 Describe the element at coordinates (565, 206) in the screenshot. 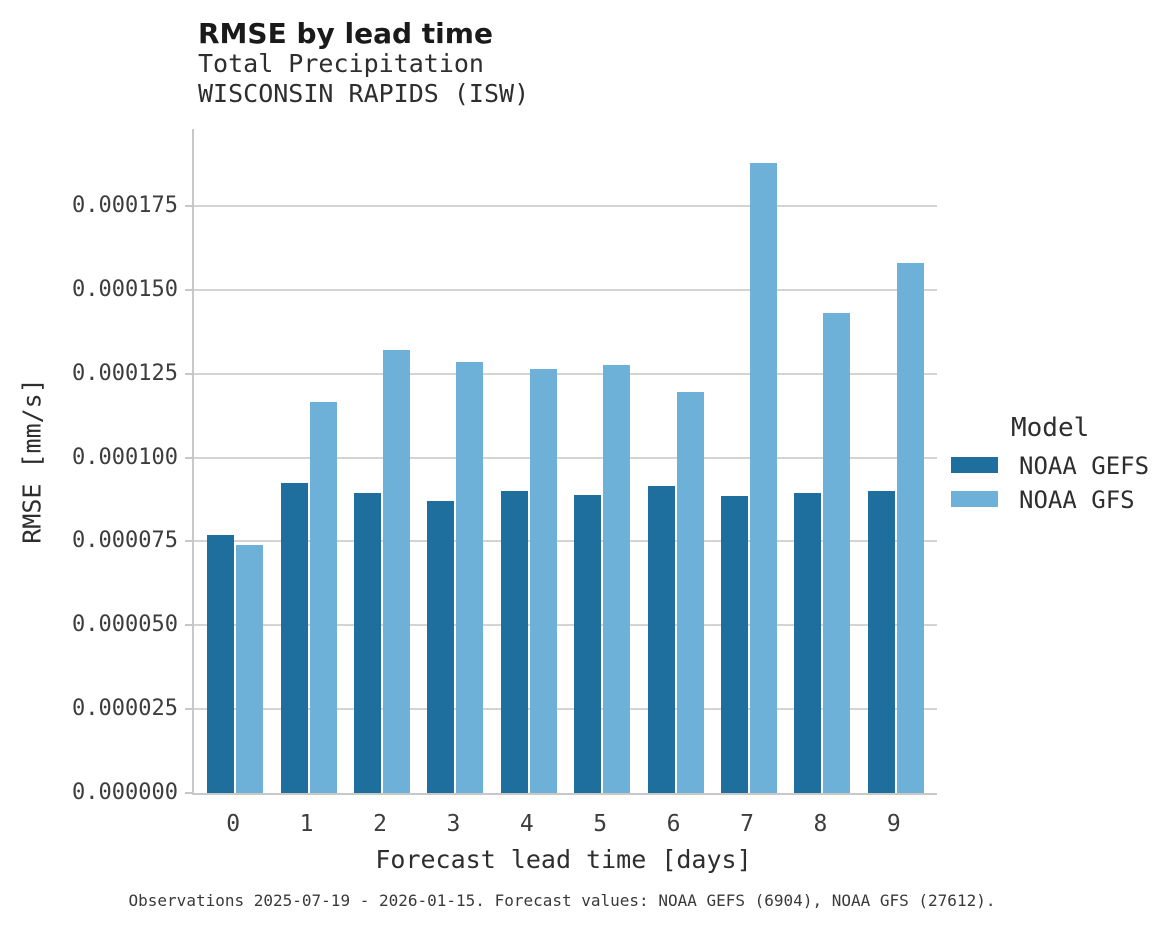

I see `gridline-y-0.000175` at that location.